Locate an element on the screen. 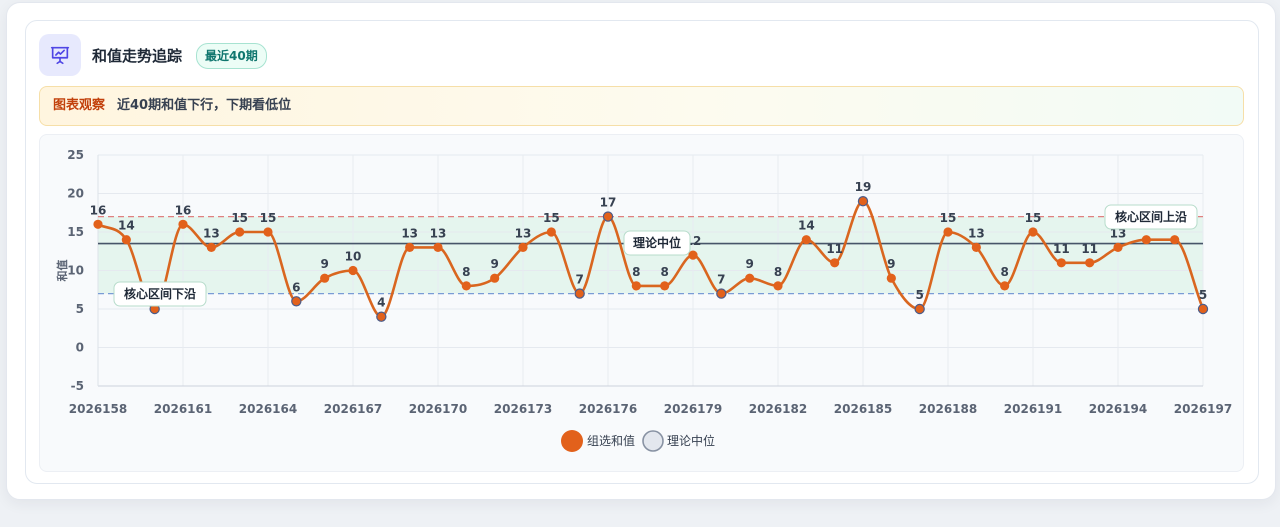  median-tag: 理论中位 is located at coordinates (657, 243).